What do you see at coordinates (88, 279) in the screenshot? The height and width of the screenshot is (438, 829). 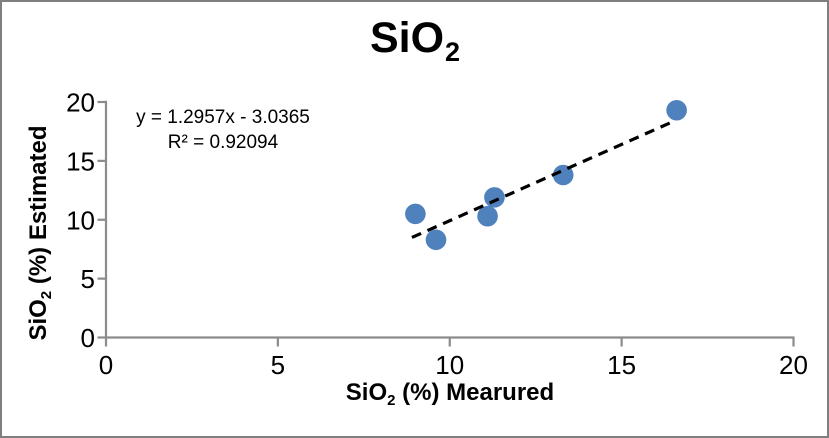 I see `y-tick-label: 5` at bounding box center [88, 279].